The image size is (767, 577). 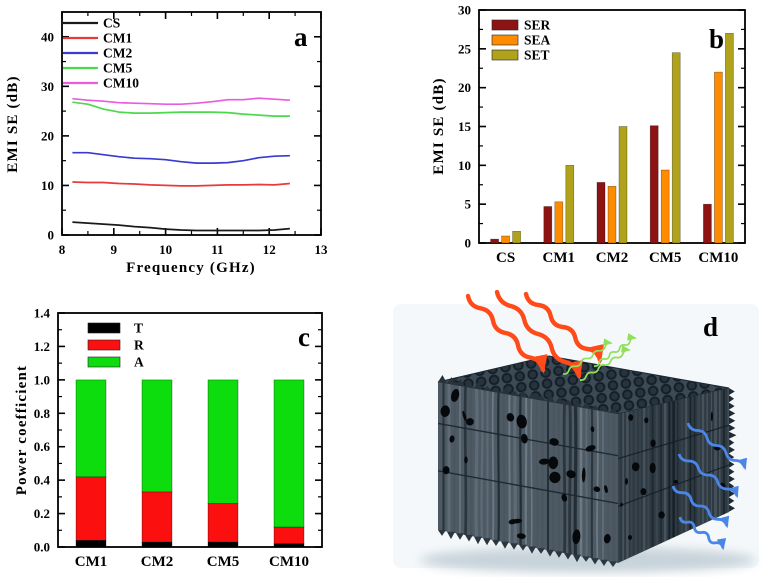 I want to click on legend-label-t: T, so click(x=138, y=328).